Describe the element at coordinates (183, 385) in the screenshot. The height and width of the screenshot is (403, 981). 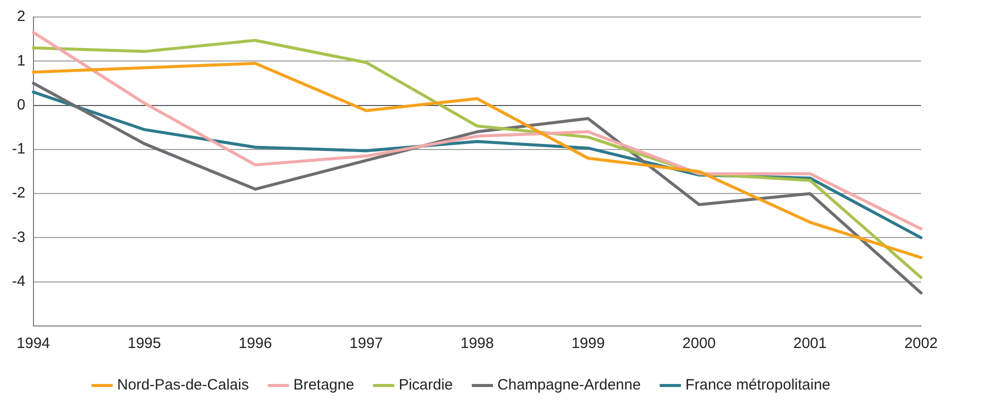
I see `legend-label: Nord-Pas-de-Calais` at that location.